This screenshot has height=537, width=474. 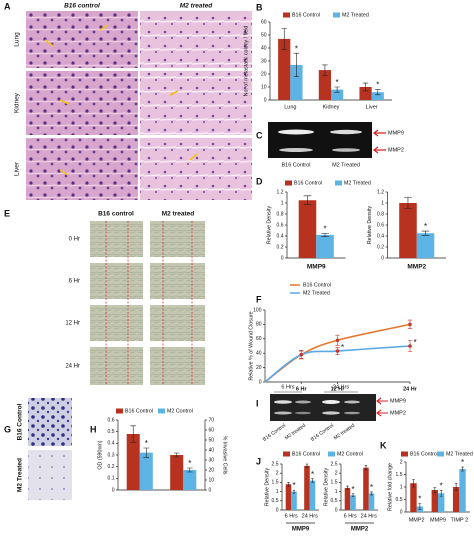 What do you see at coordinates (280, 247) in the screenshot?
I see `y-tick-label: 0.2` at bounding box center [280, 247].